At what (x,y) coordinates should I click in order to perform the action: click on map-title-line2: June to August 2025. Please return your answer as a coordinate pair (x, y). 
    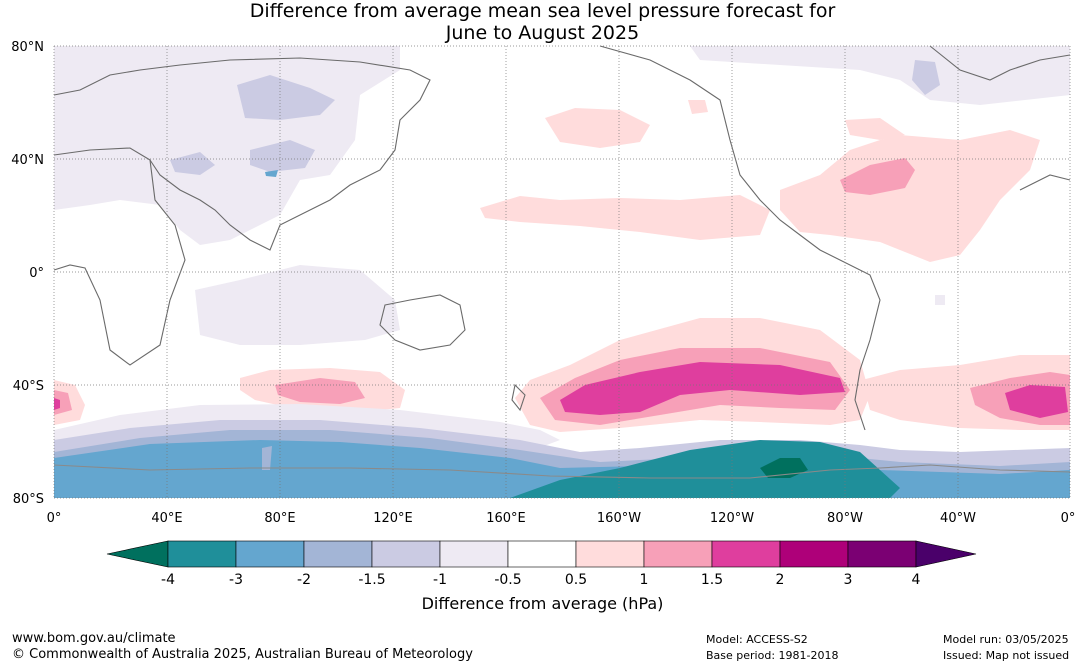
    Looking at the image, I should click on (542, 33).